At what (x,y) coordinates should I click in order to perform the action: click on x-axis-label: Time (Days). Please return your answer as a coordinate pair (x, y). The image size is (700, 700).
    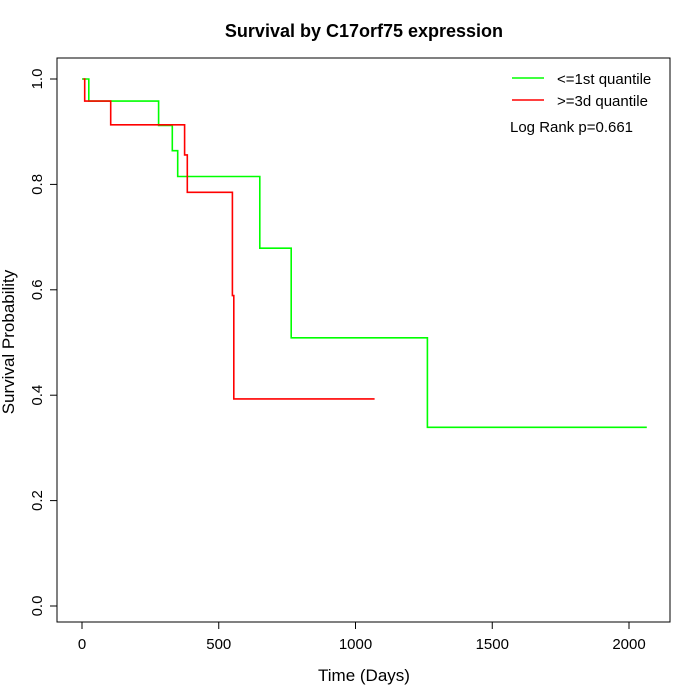
    Looking at the image, I should click on (364, 675).